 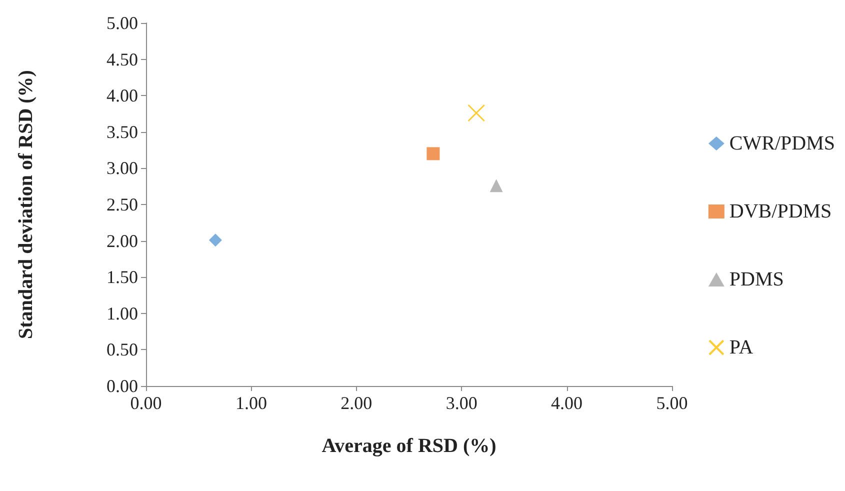 What do you see at coordinates (122, 313) in the screenshot?
I see `y-tick-label: 1.00` at bounding box center [122, 313].